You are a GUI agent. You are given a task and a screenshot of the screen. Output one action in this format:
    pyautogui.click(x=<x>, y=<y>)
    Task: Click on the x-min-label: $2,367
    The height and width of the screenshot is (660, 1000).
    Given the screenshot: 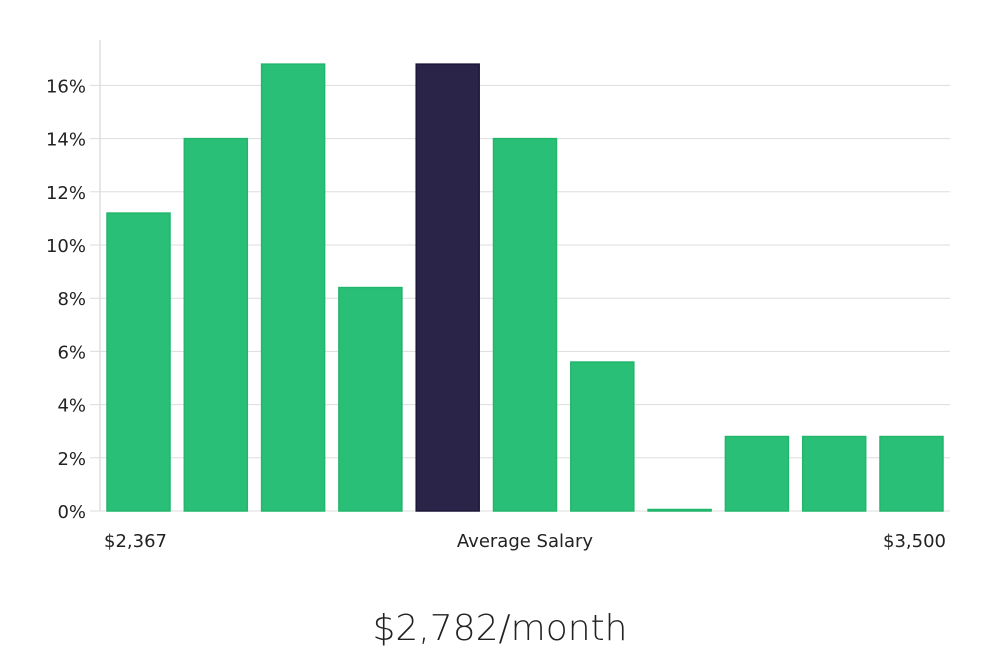 What is the action you would take?
    pyautogui.click(x=135, y=541)
    